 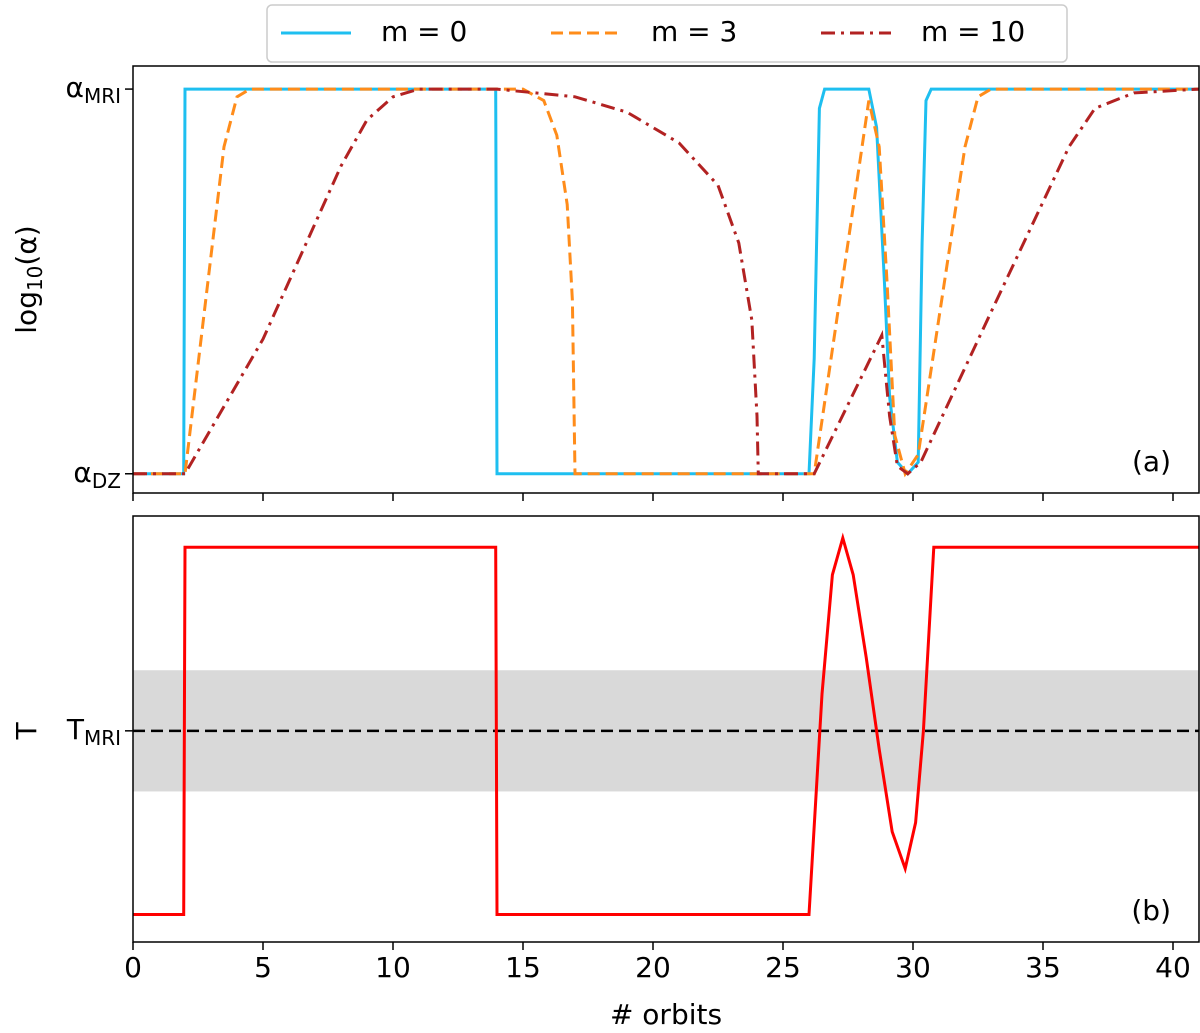 I want to click on x-axis-label: # orbits, so click(x=666, y=1014).